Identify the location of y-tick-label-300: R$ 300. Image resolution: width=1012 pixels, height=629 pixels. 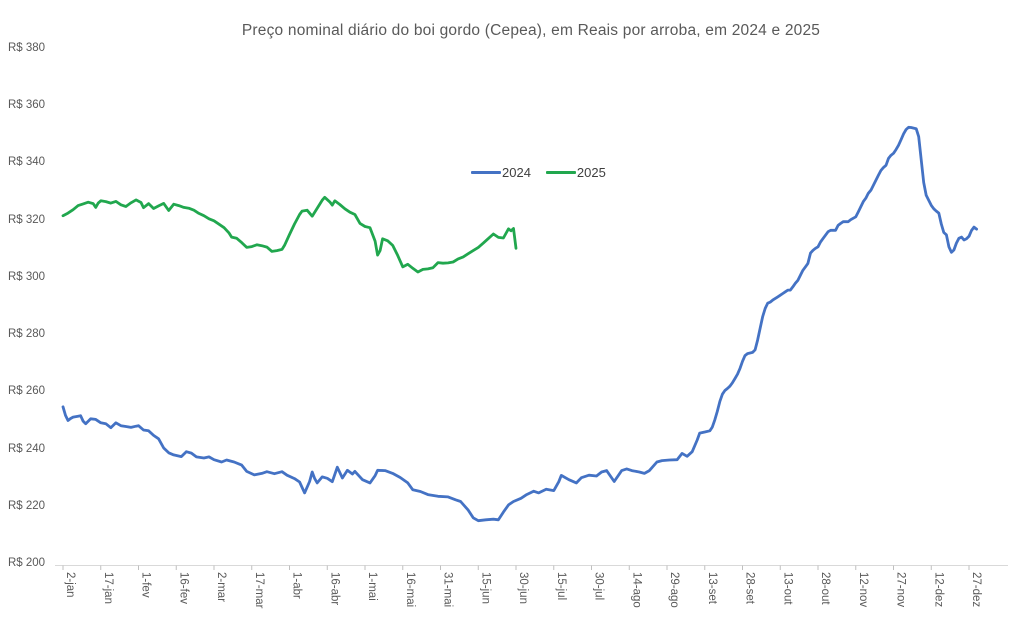
(27, 276).